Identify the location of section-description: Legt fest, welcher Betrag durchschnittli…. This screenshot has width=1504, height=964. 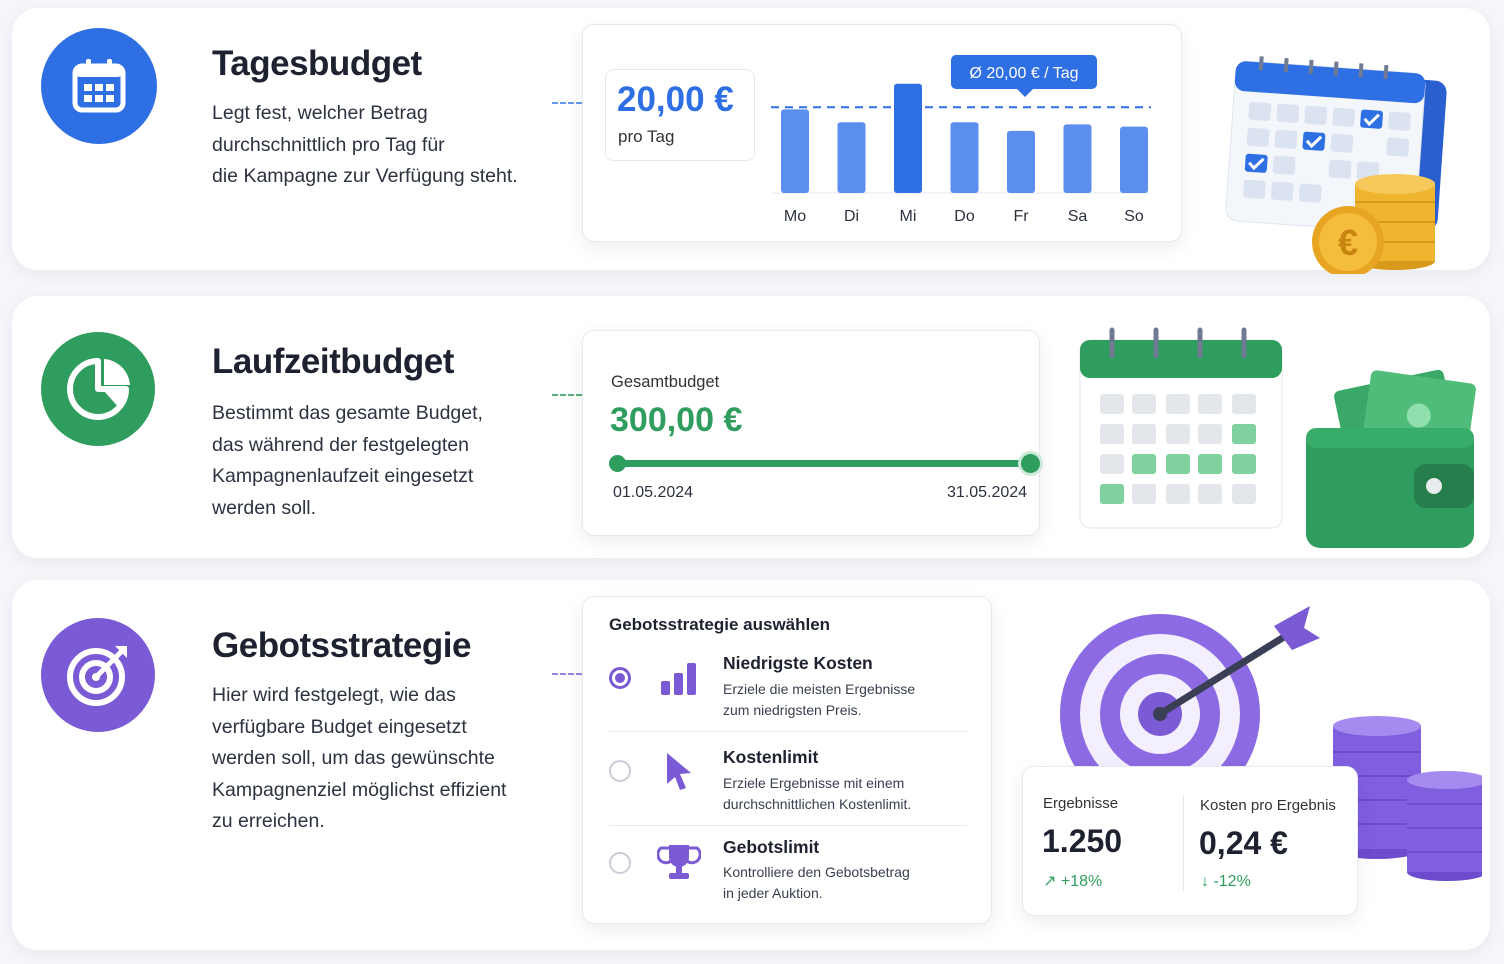
(365, 144).